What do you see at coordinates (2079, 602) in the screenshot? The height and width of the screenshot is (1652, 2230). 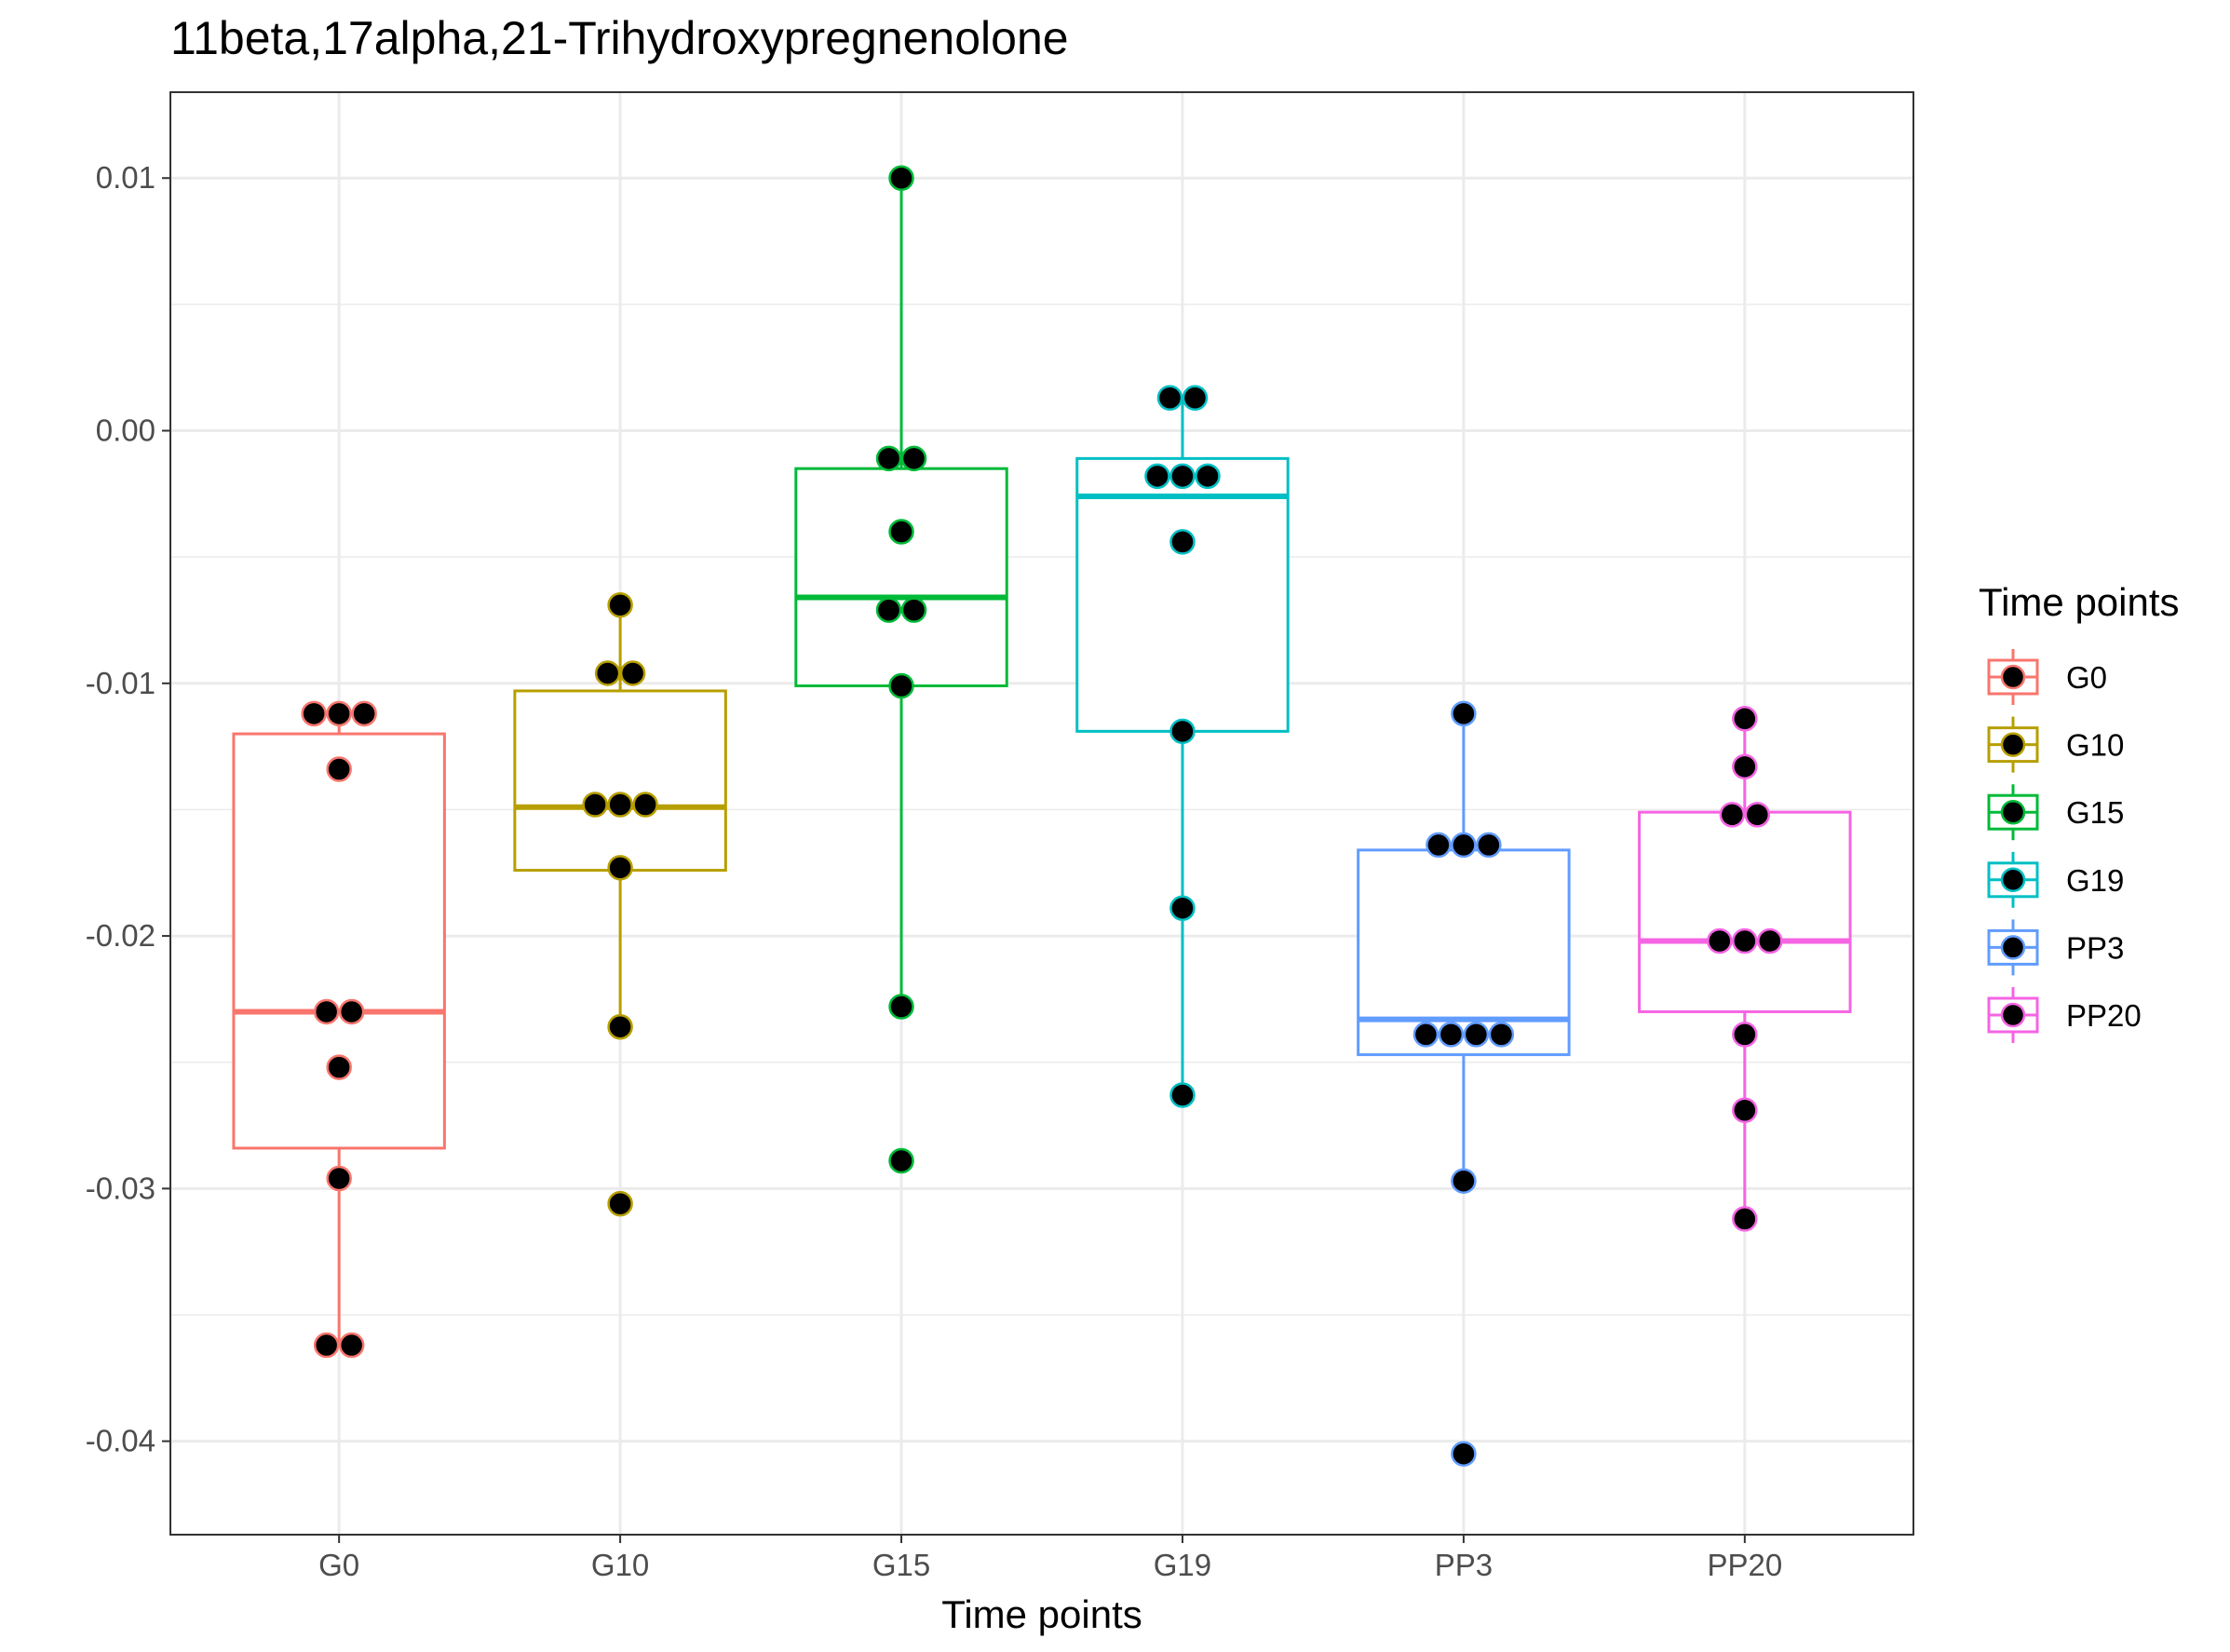 I see `legend-title: Time points` at bounding box center [2079, 602].